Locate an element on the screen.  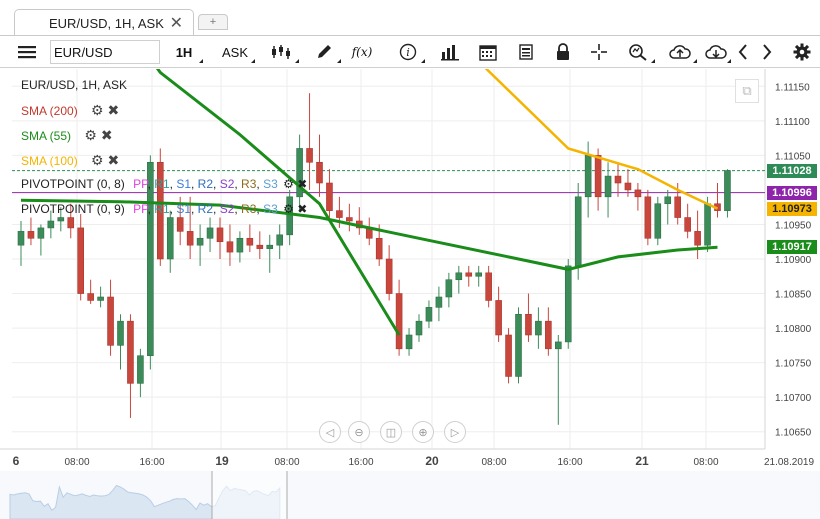
candlestick-icon is located at coordinates (281, 52).